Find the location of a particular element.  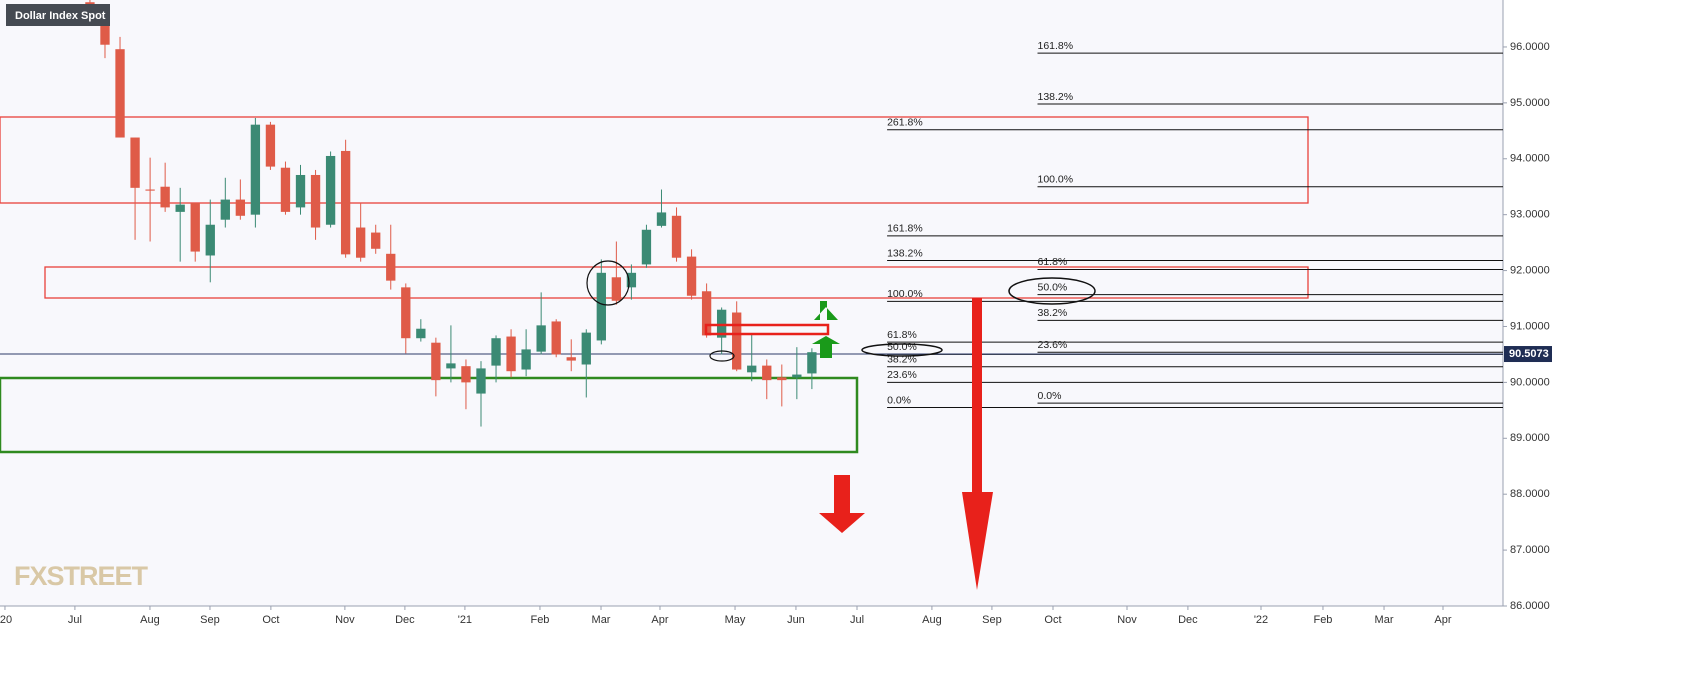

last-price-box is located at coordinates (1528, 354).